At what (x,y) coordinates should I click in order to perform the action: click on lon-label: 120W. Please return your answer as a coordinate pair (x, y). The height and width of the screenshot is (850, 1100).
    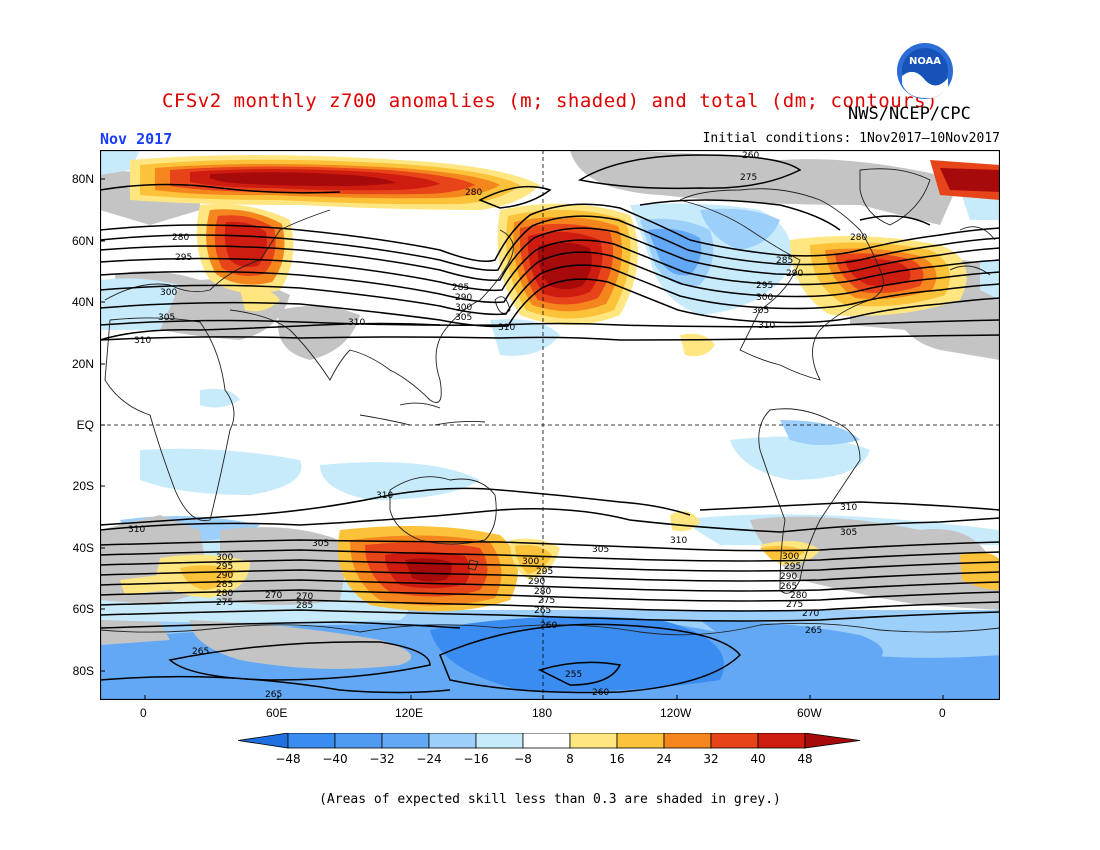
    Looking at the image, I should click on (676, 713).